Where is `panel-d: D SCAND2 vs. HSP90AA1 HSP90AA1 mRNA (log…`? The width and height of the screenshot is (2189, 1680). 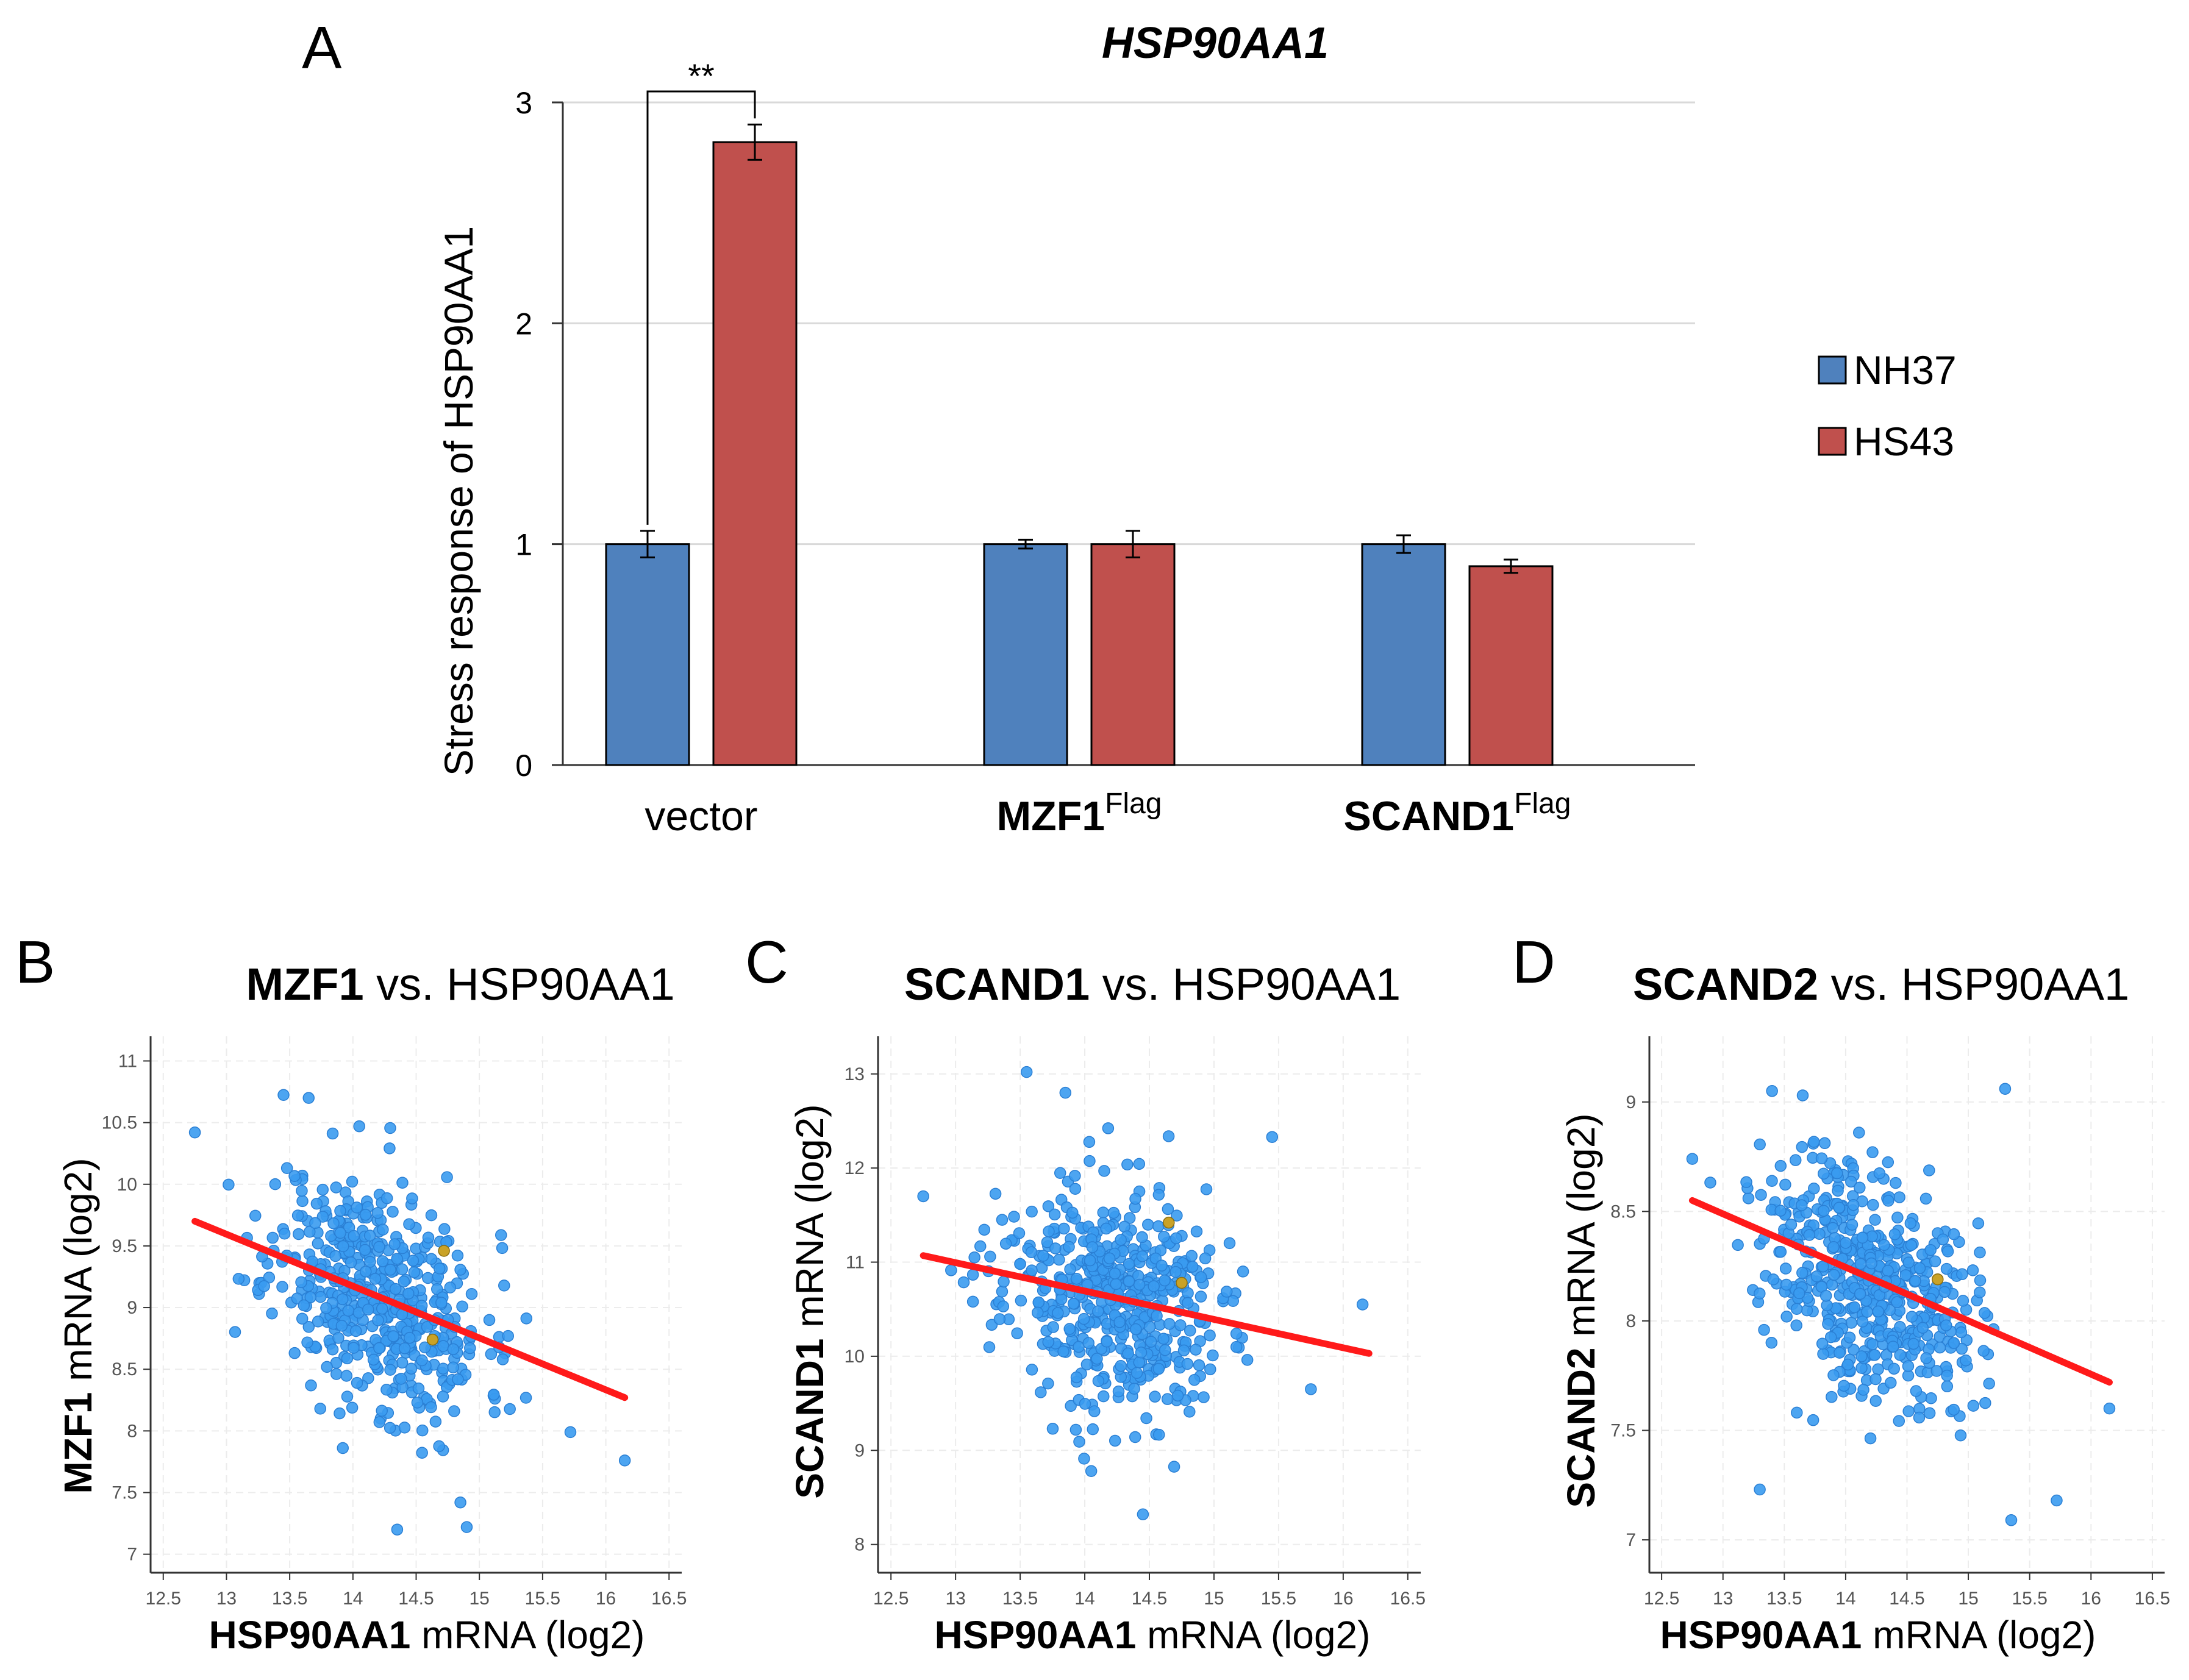 panel-d: D SCAND2 vs. HSP90AA1 HSP90AA1 mRNA (log… is located at coordinates (1841, 1292).